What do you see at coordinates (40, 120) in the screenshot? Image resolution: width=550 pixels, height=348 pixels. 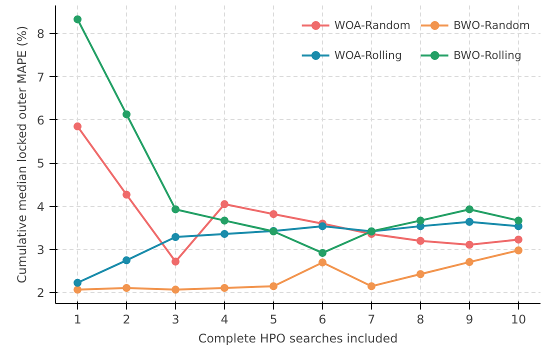 I see `y-tick-label: 6` at bounding box center [40, 120].